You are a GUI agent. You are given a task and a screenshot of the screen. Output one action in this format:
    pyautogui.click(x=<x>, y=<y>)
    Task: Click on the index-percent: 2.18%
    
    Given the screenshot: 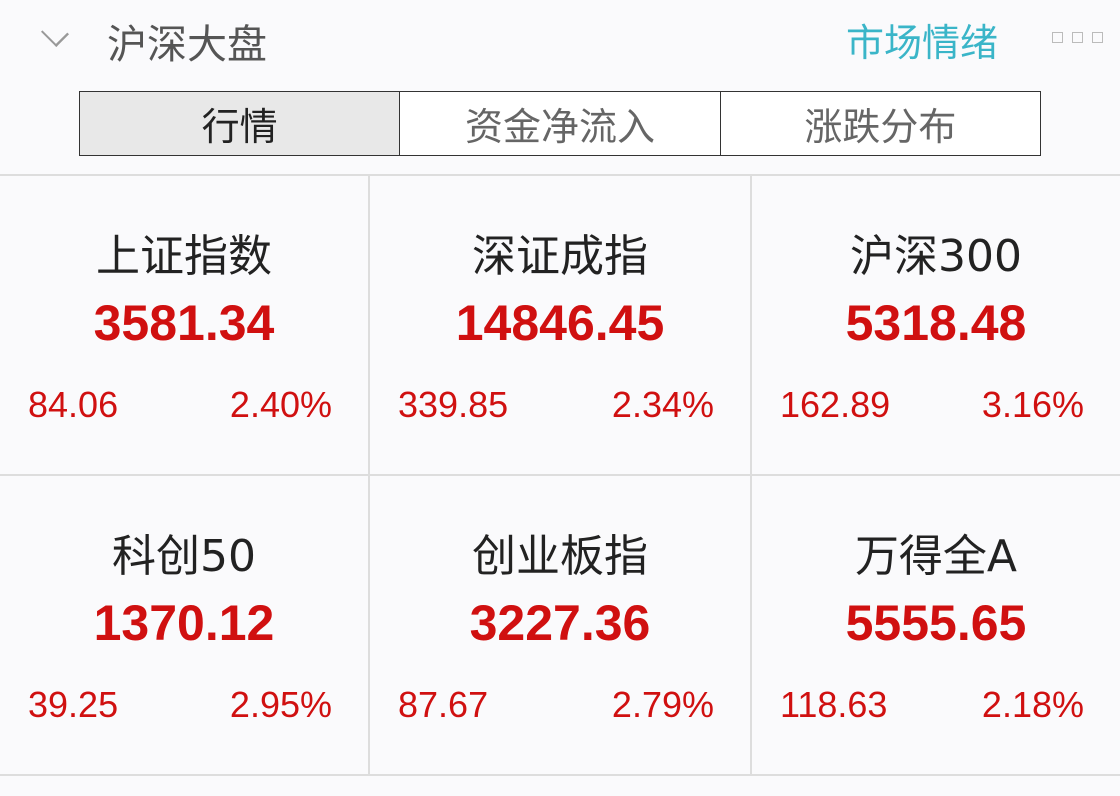 What is the action you would take?
    pyautogui.click(x=1032, y=704)
    